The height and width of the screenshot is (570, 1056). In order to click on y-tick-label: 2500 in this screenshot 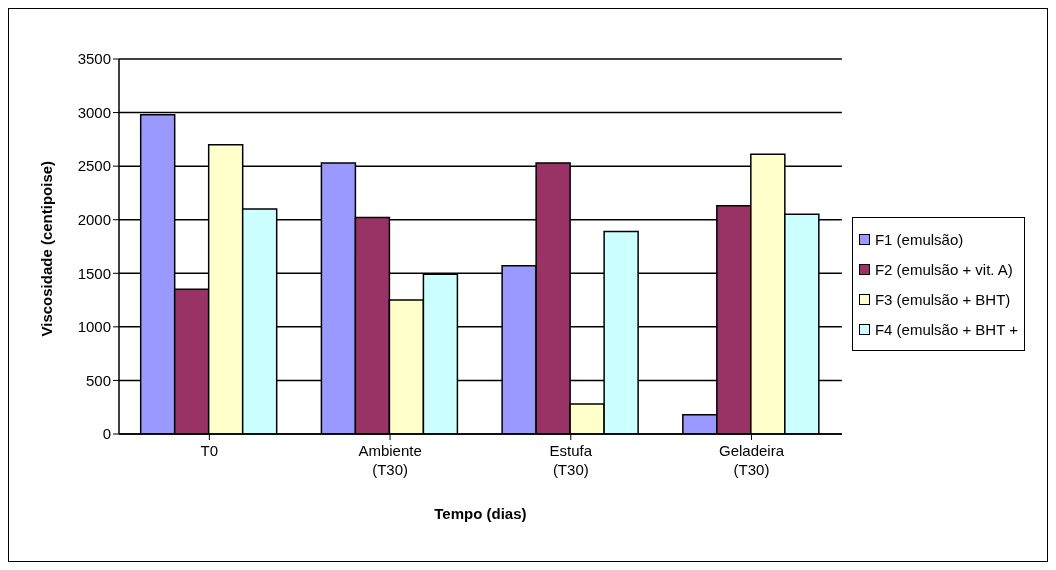, I will do `click(94, 166)`.